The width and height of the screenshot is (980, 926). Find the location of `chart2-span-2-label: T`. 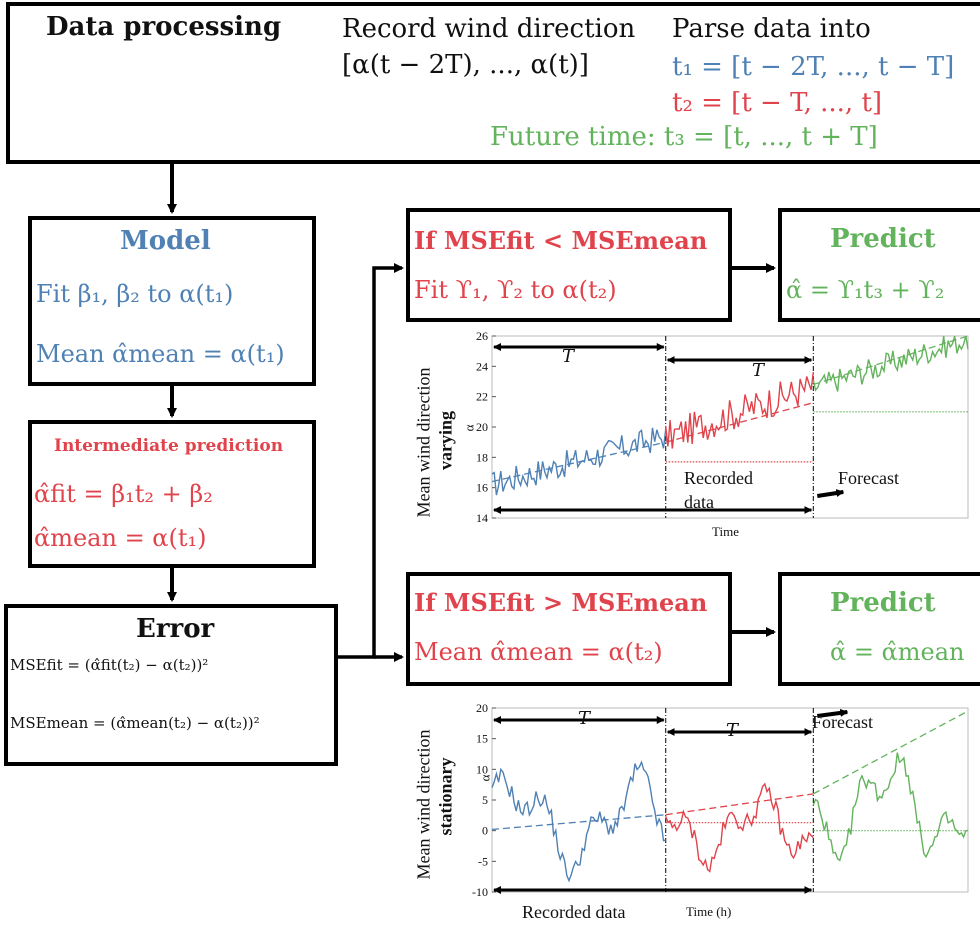

chart2-span-2-label: T is located at coordinates (732, 730).